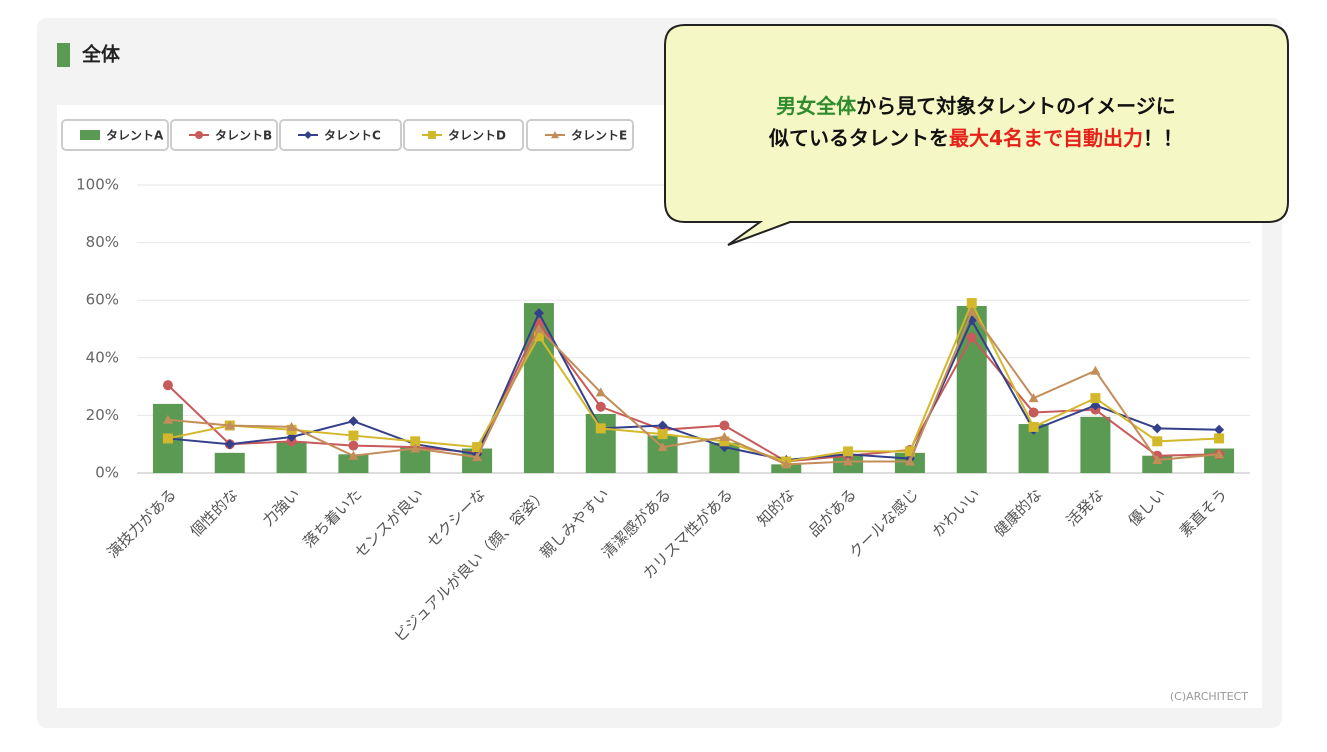 The height and width of the screenshot is (752, 1327). What do you see at coordinates (599, 136) in the screenshot?
I see `legend-label: タレントE` at bounding box center [599, 136].